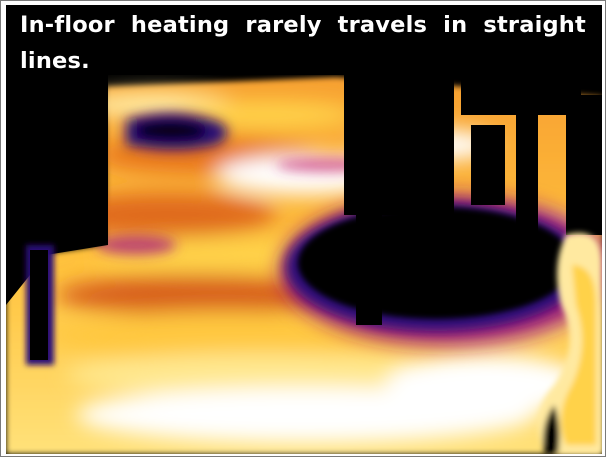 This screenshot has height=457, width=606. Describe the element at coordinates (569, 343) in the screenshot. I see `warm-object` at that location.